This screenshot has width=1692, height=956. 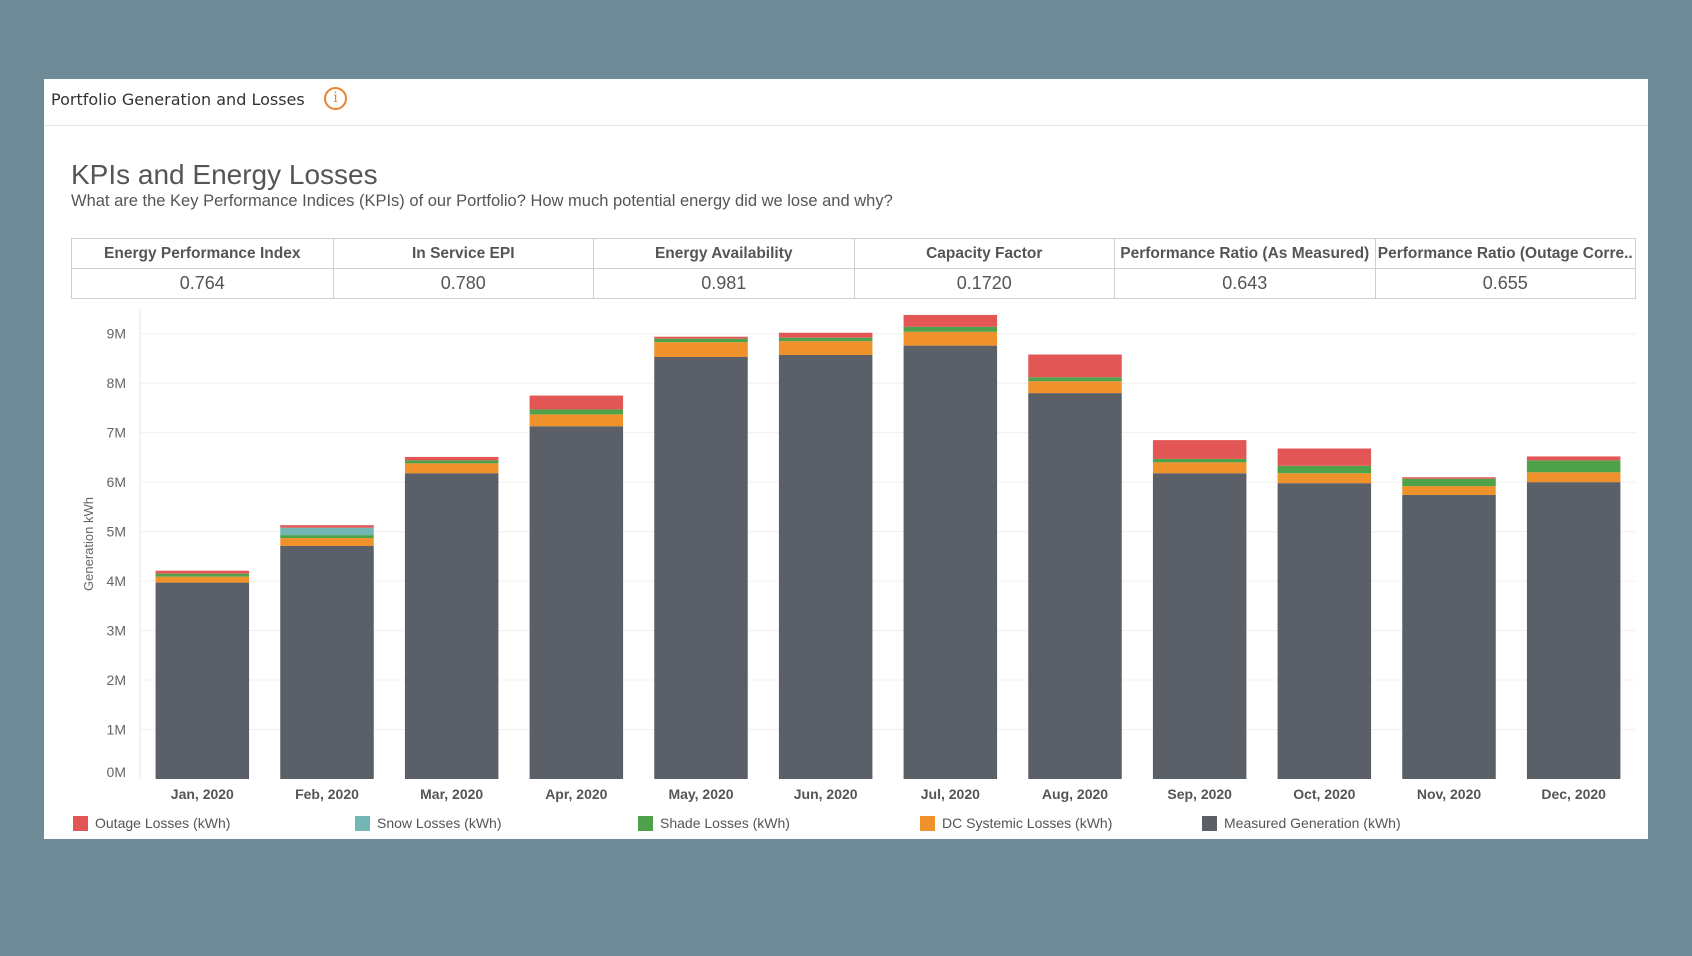 I want to click on legend-label: Outage Losses (kWh), so click(x=163, y=823).